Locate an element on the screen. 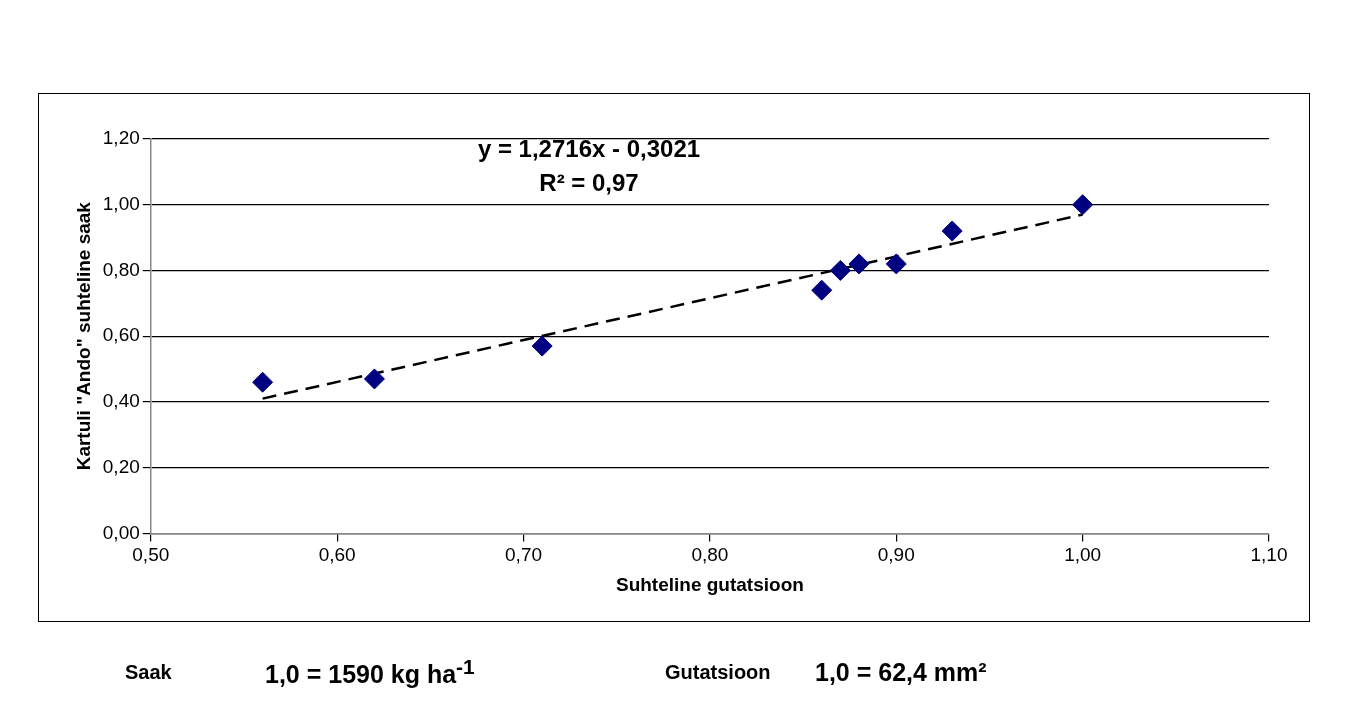 The image size is (1348, 713). x-tick-label: 0,80 is located at coordinates (710, 555).